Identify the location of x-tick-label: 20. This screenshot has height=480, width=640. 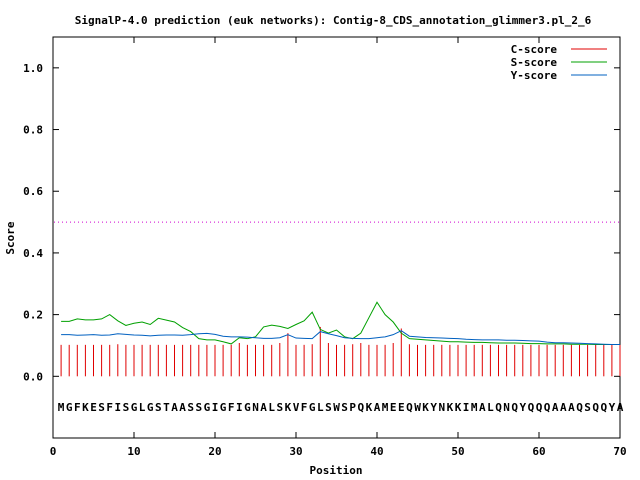
(214, 451).